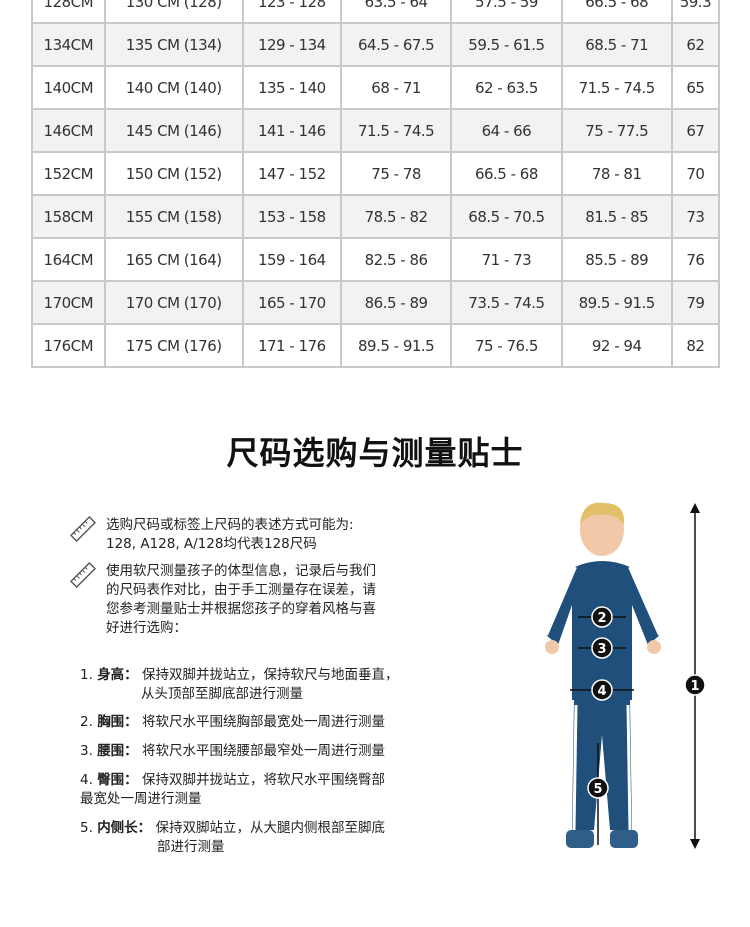 The image size is (750, 927). Describe the element at coordinates (506, 44) in the screenshot. I see `table-cell: 59.5 - 61.5` at that location.